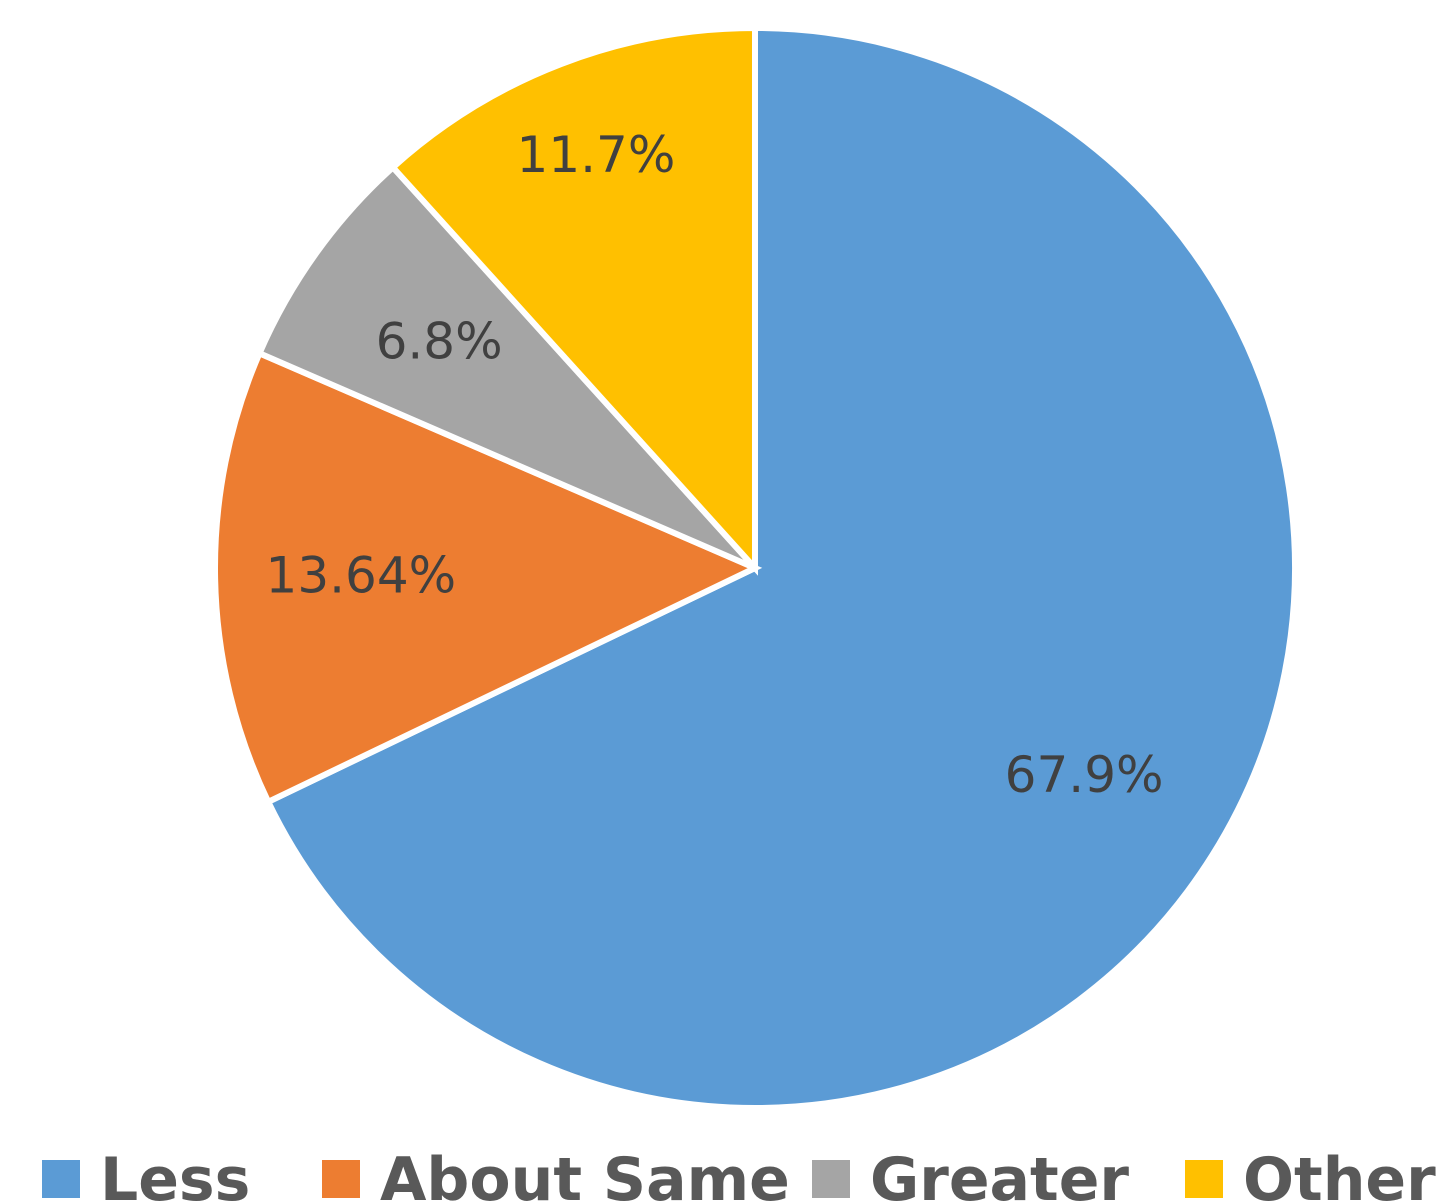  Describe the element at coordinates (439, 341) in the screenshot. I see `data-label-greater: 6.8%` at that location.